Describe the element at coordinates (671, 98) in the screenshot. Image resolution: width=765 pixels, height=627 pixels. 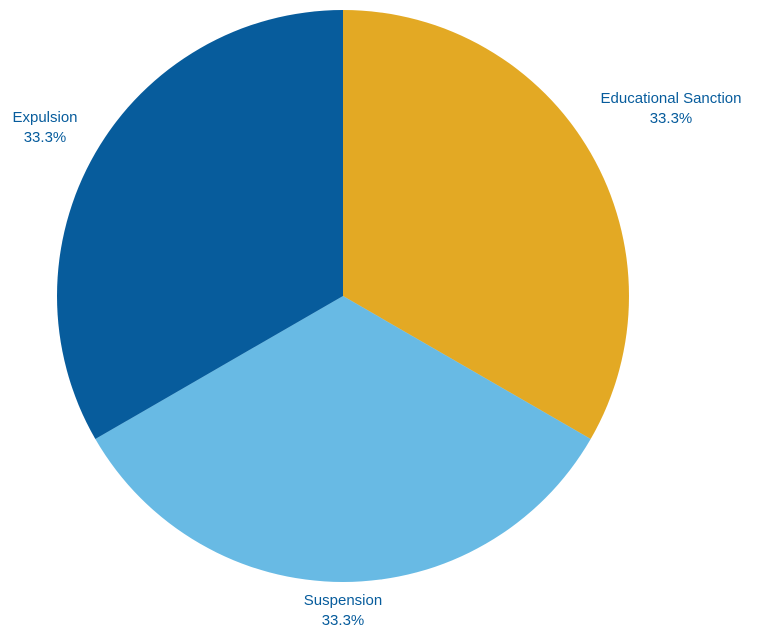
I see `slice-label-educational-sanction: Educational Sanction` at that location.